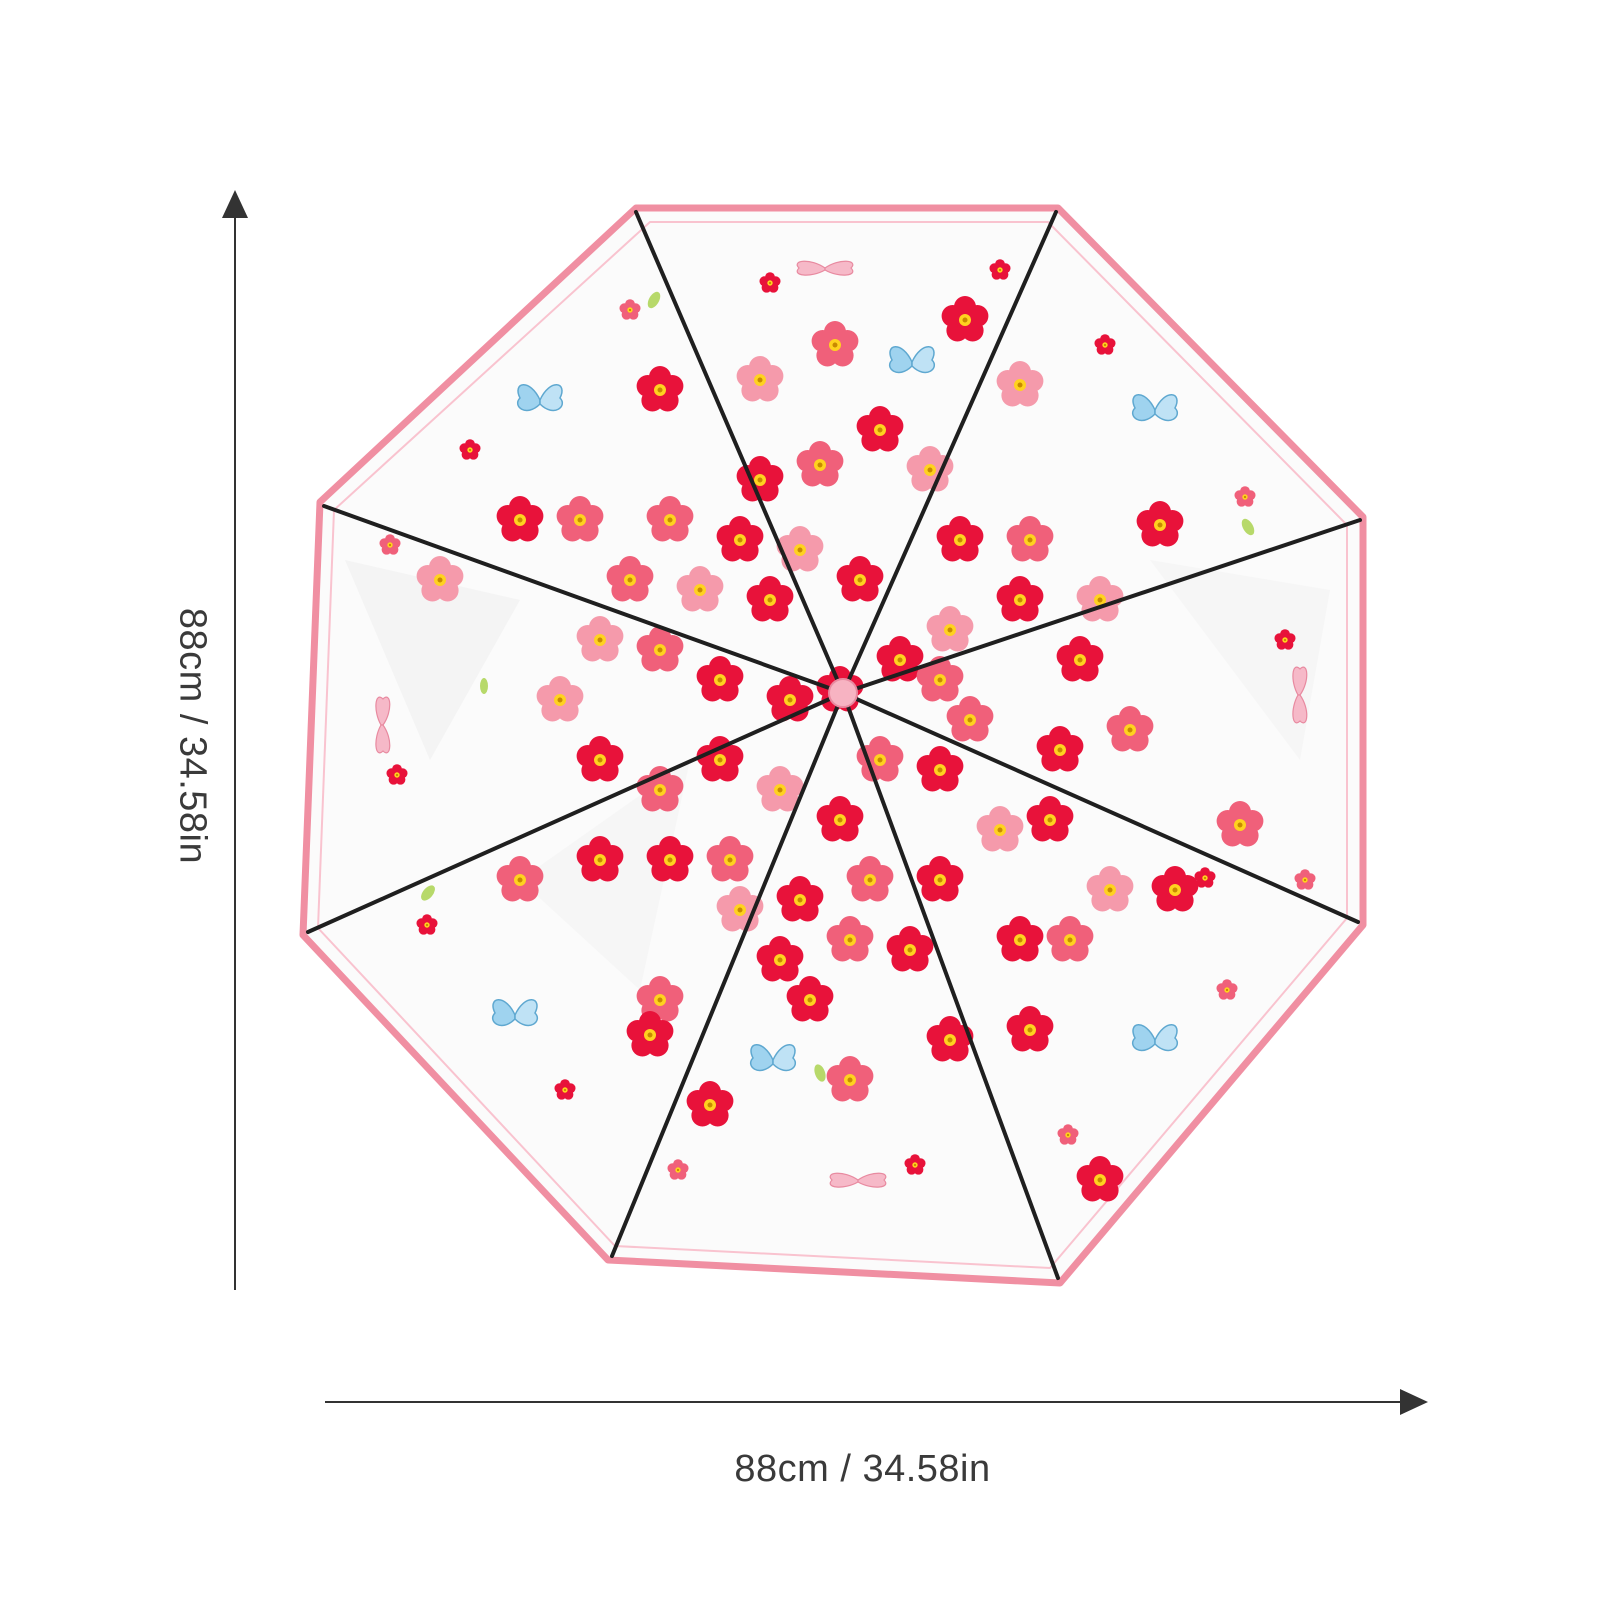 The height and width of the screenshot is (1600, 1600). What do you see at coordinates (235, 740) in the screenshot?
I see `height-dimension-arrow` at bounding box center [235, 740].